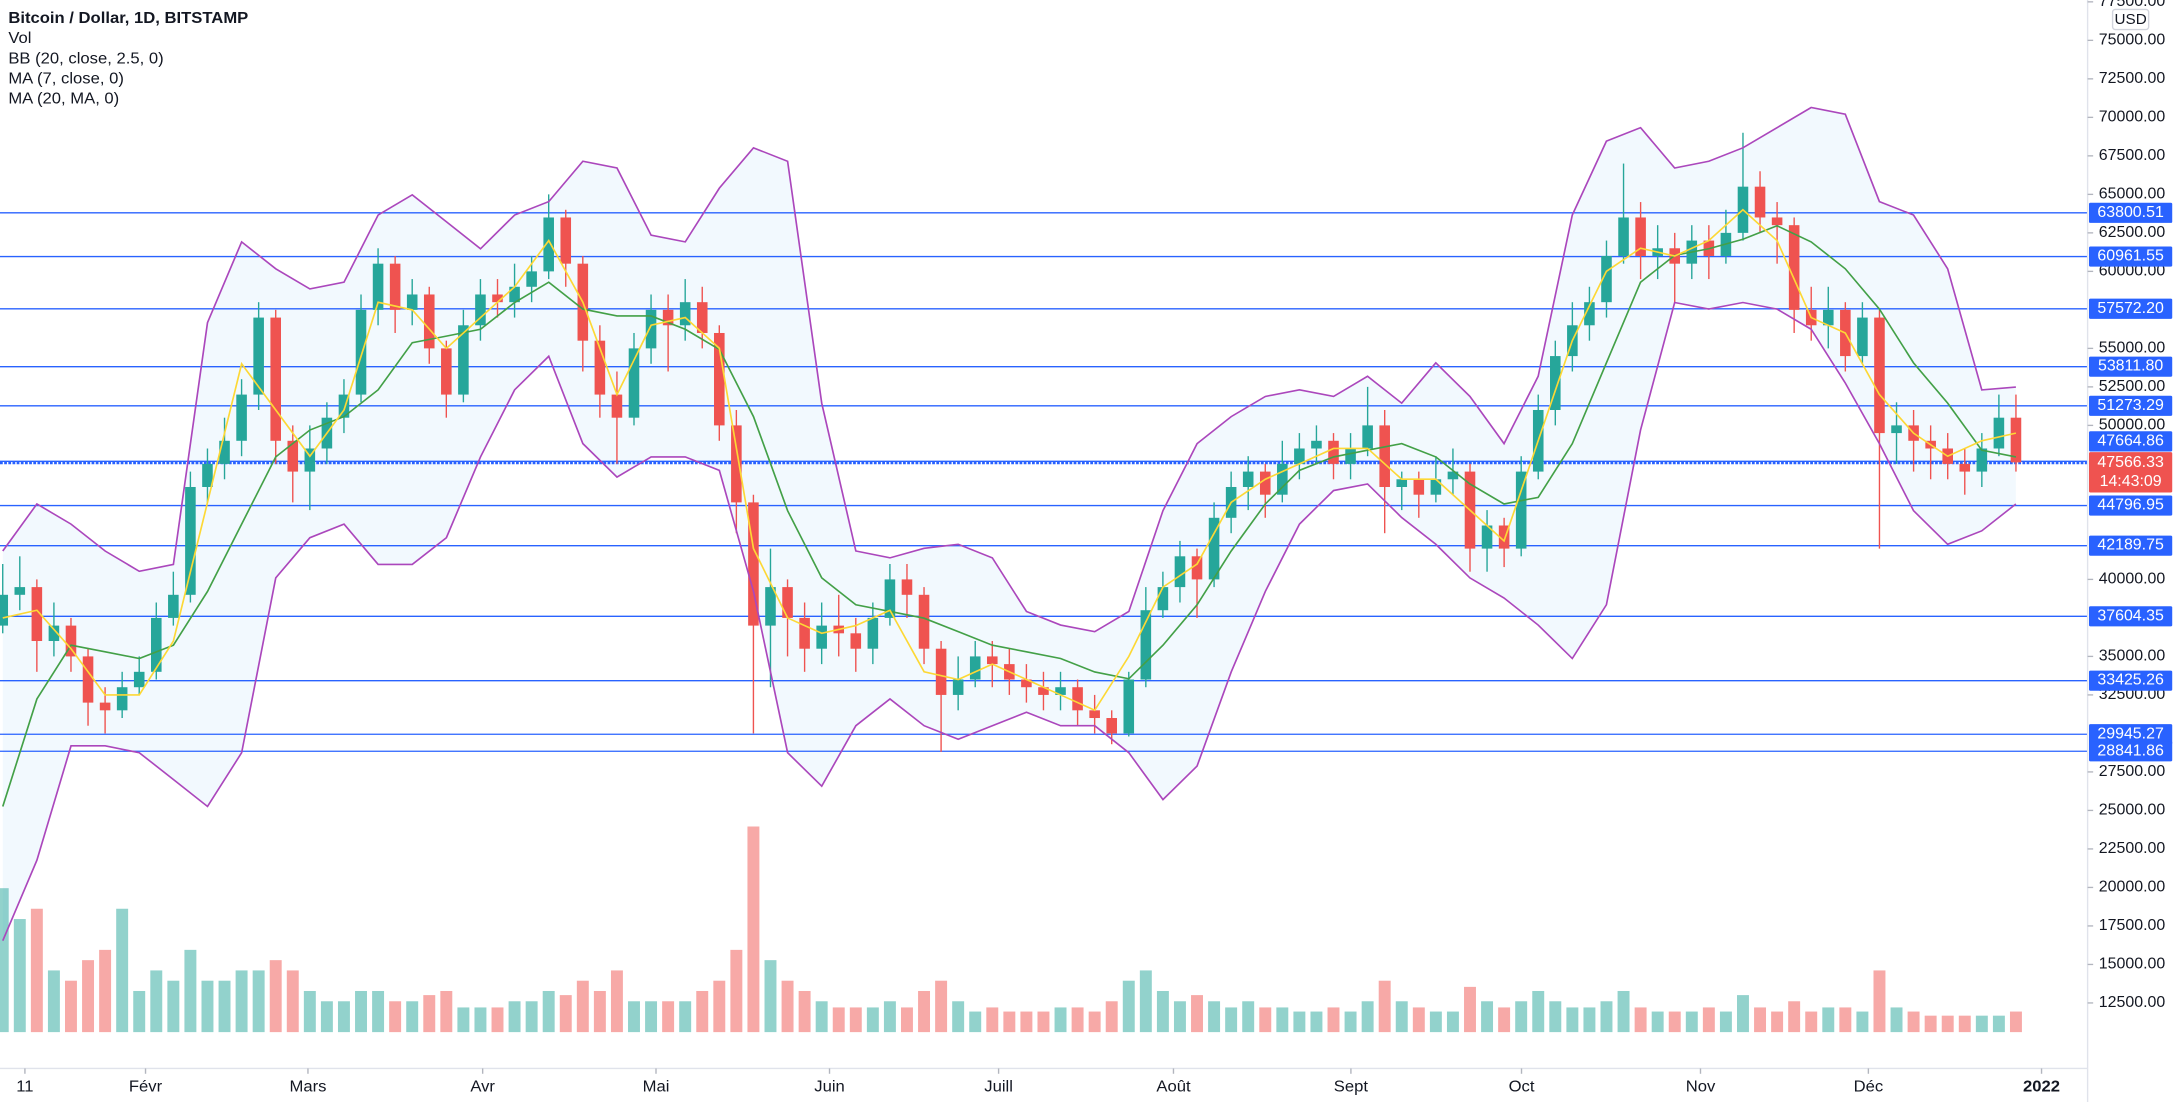 This screenshot has height=1102, width=2175. Describe the element at coordinates (2132, 5) in the screenshot. I see `y-tick-label: 77500.00` at that location.